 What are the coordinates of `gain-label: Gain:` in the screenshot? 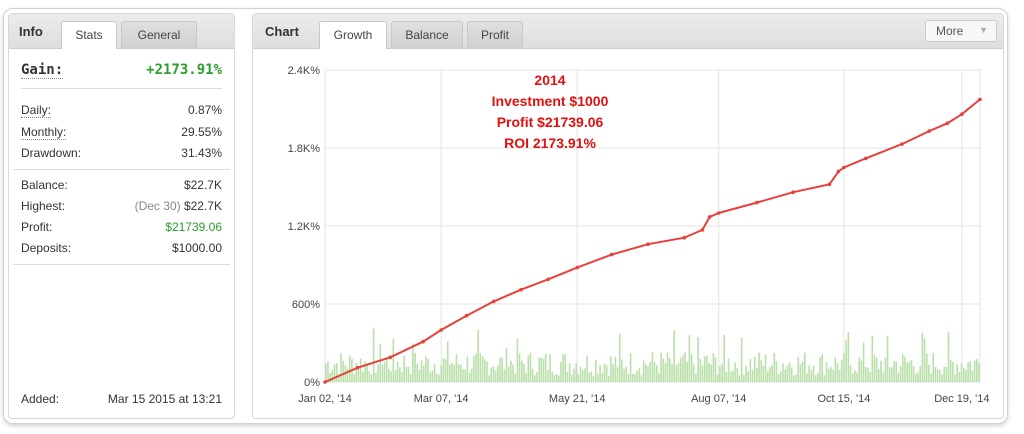 It's located at (42, 70).